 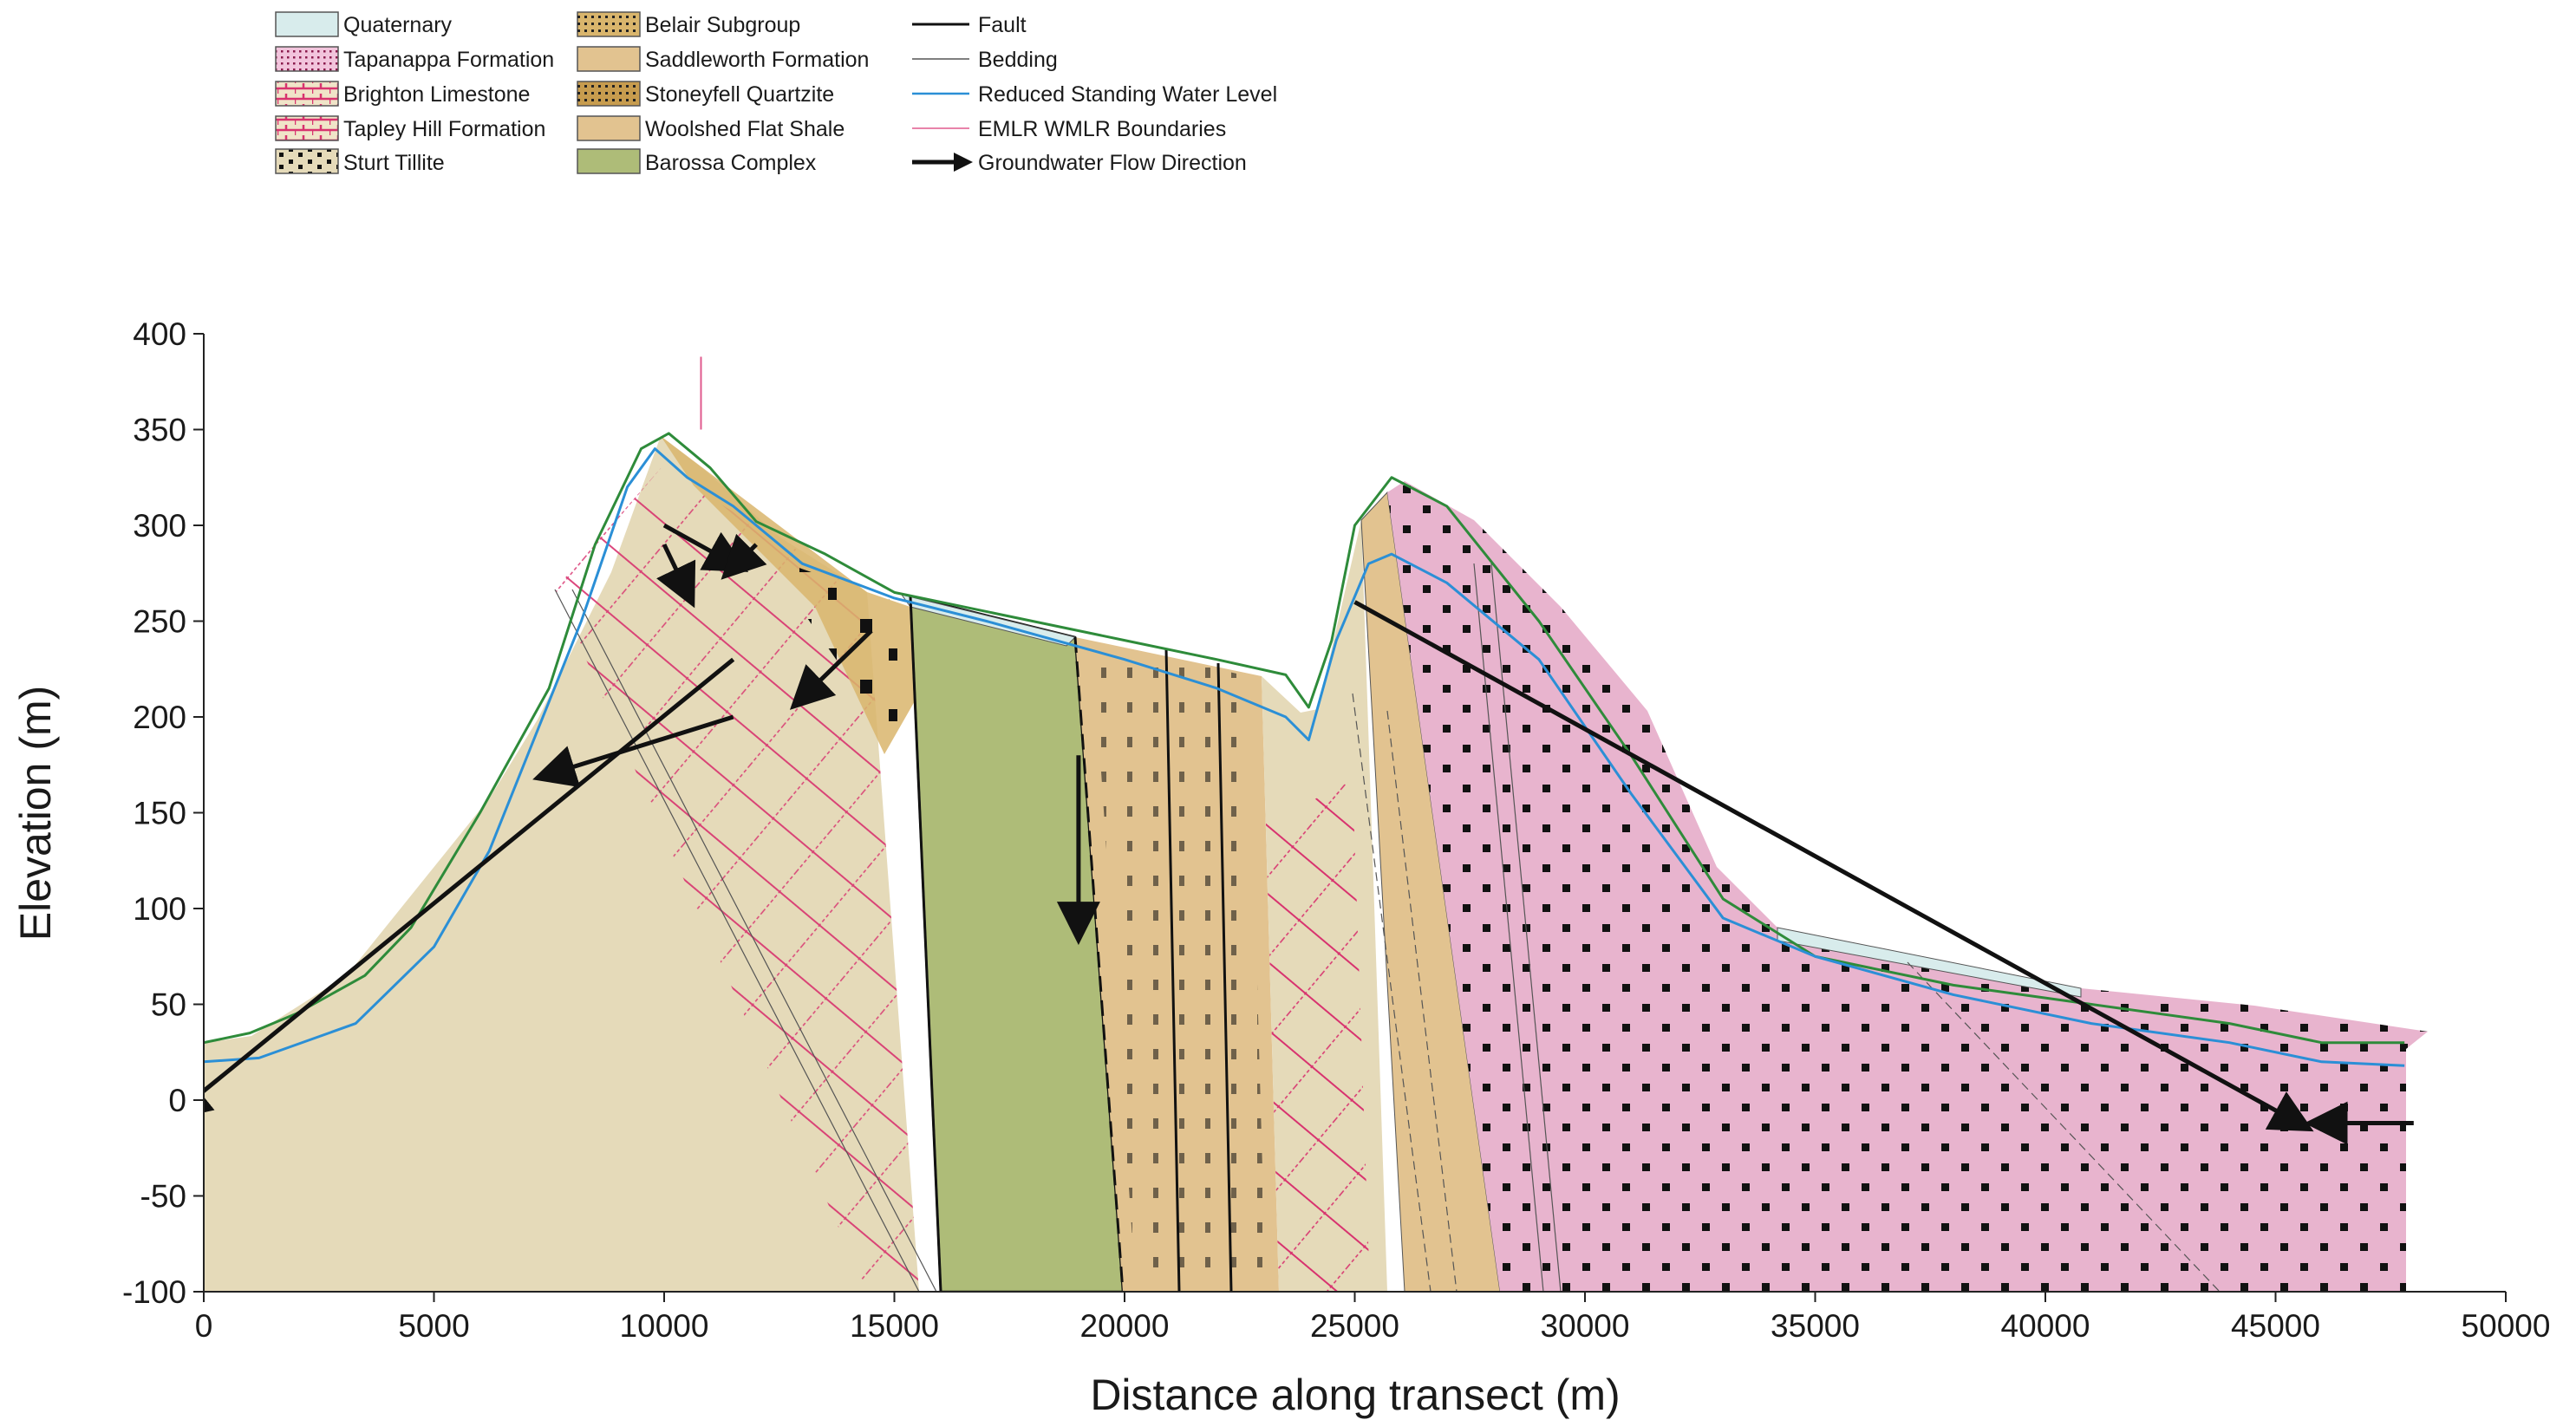 What do you see at coordinates (2506, 1326) in the screenshot?
I see `x-tick-label: 50000` at bounding box center [2506, 1326].